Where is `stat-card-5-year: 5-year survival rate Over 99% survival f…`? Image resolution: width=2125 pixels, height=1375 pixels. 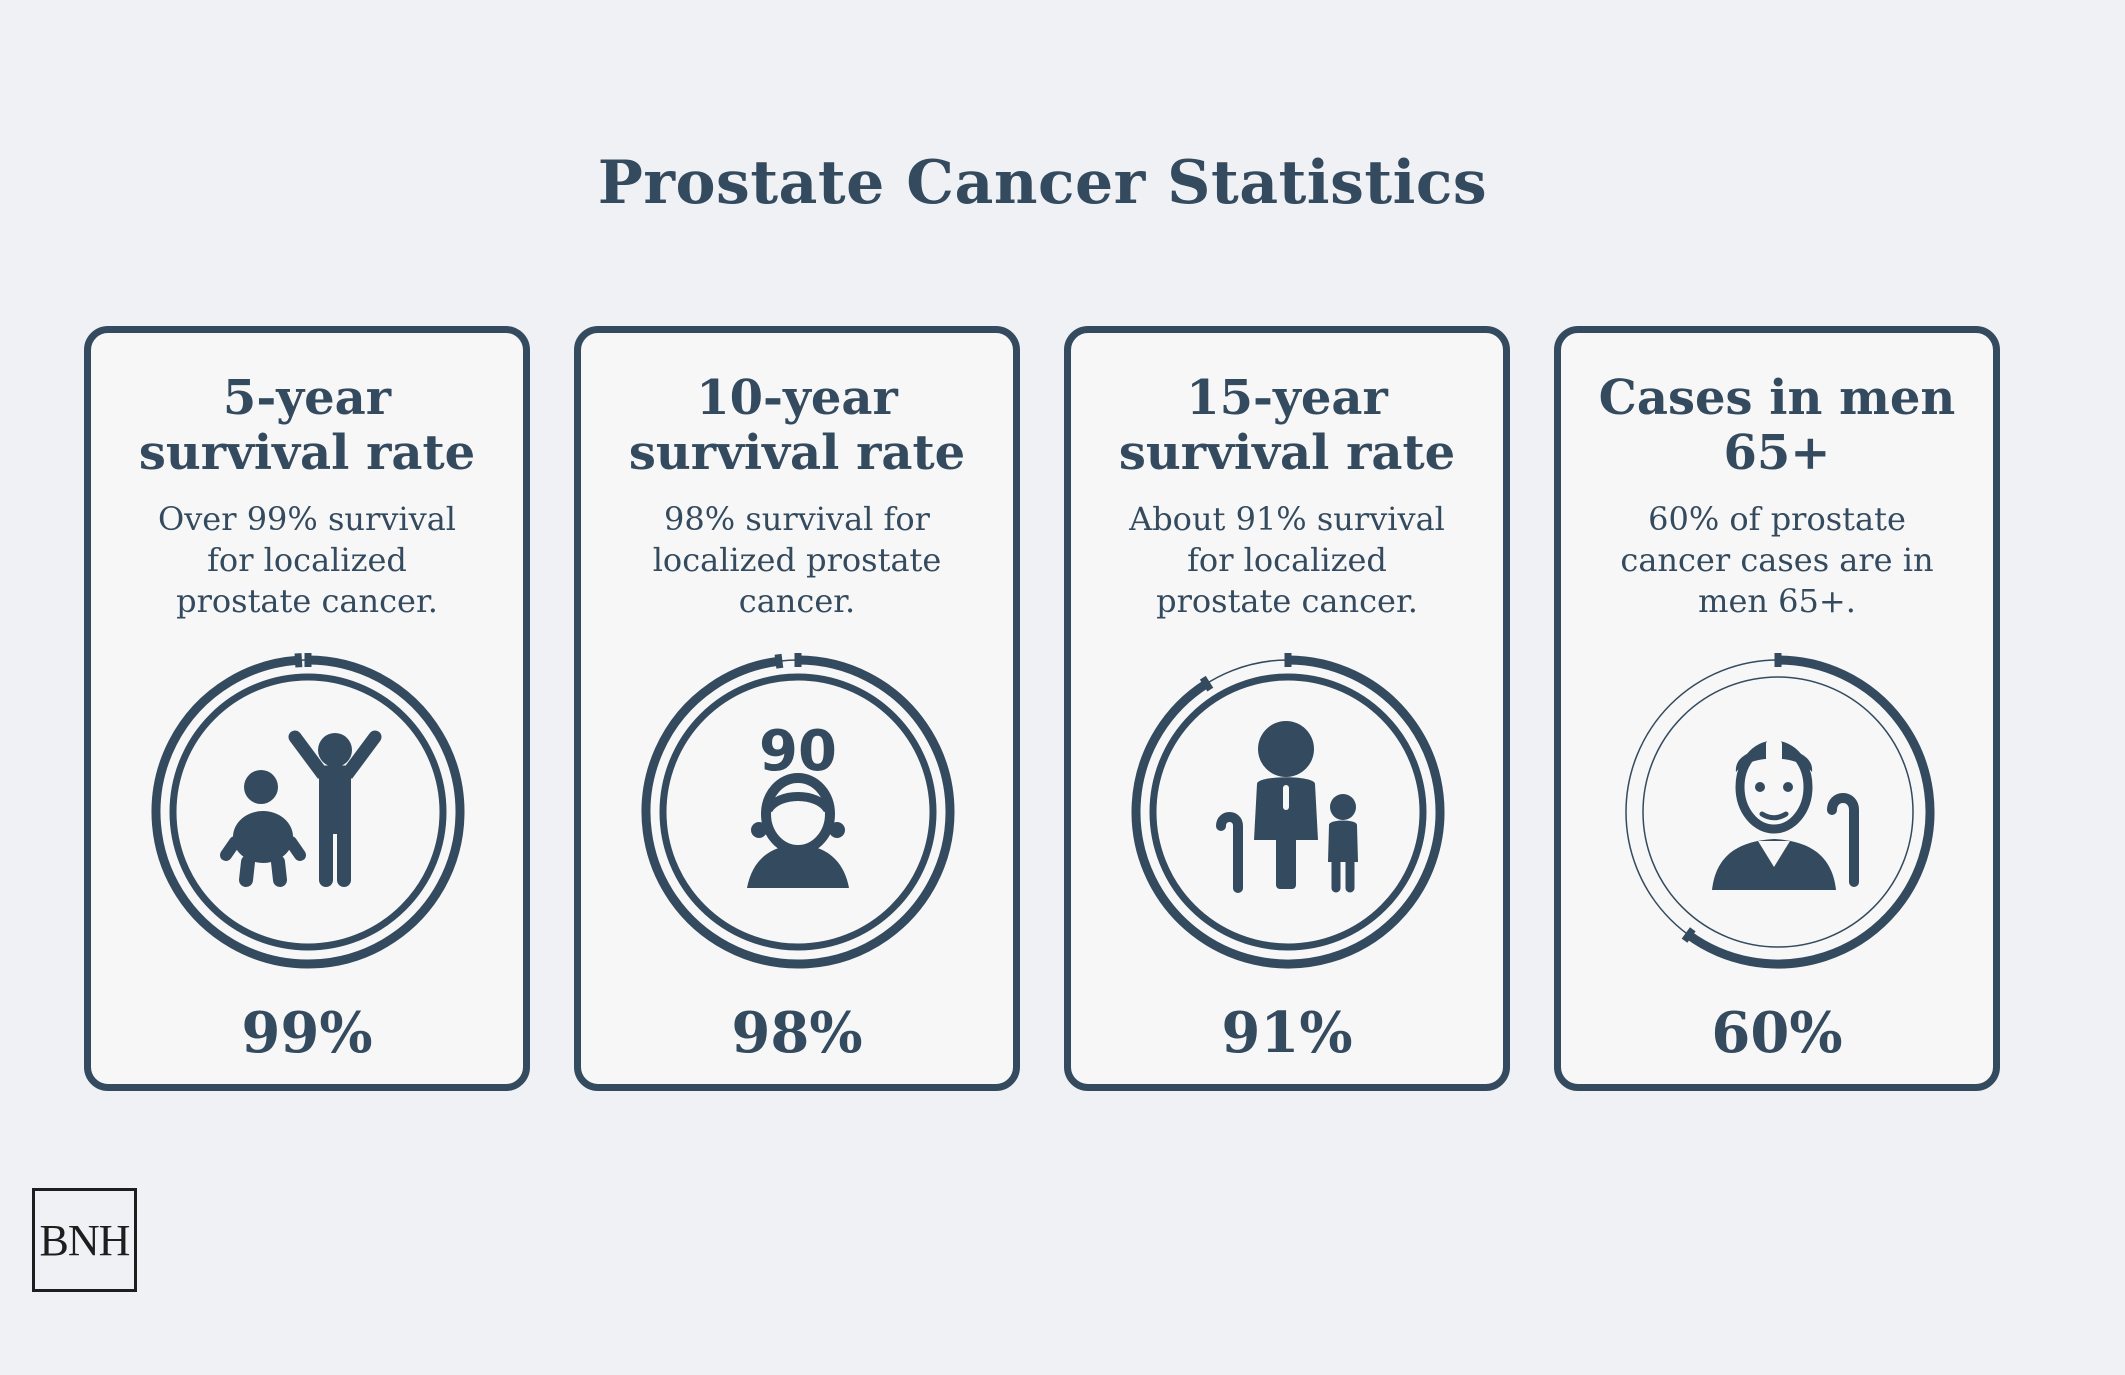
stat-card-5-year: 5-year survival rate Over 99% survival f… is located at coordinates (307, 708).